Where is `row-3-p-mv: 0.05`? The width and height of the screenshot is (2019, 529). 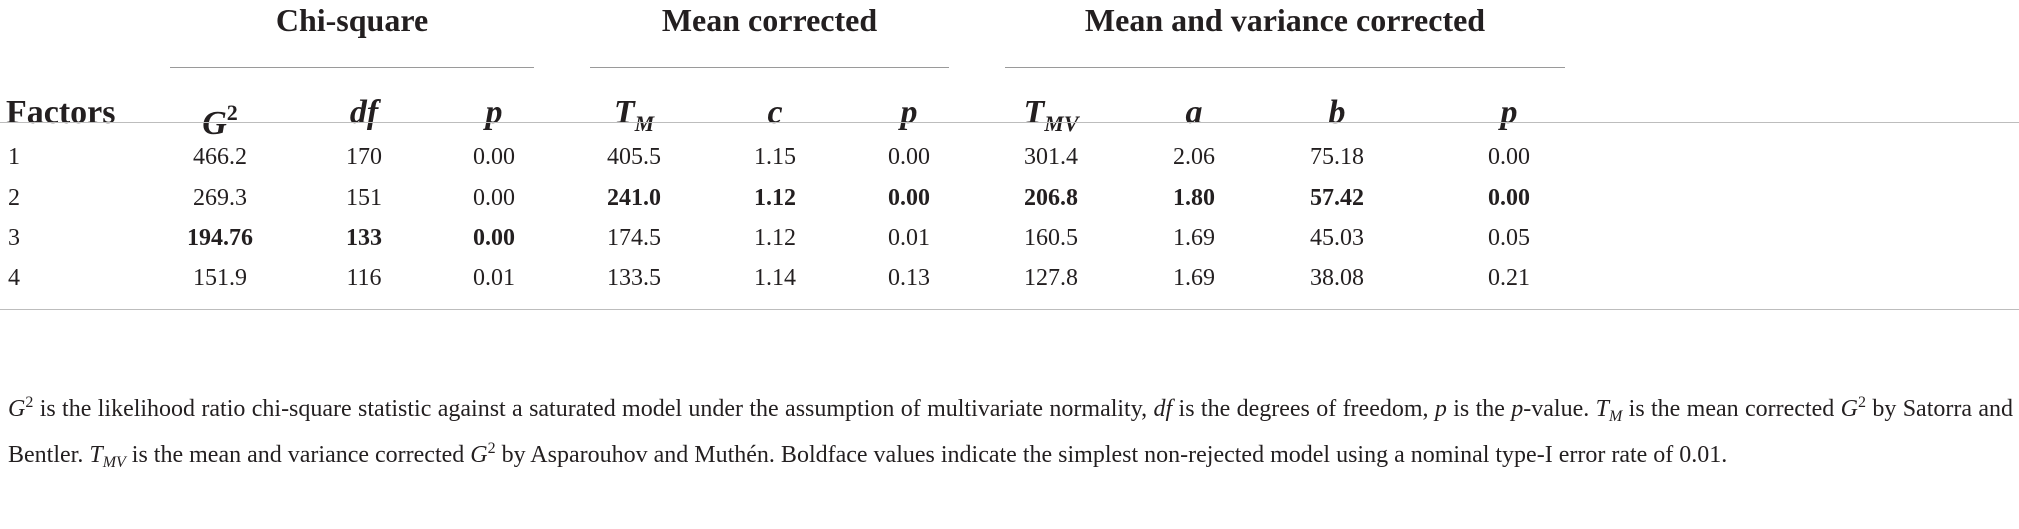
row-3-p-mv: 0.05 is located at coordinates (1509, 238).